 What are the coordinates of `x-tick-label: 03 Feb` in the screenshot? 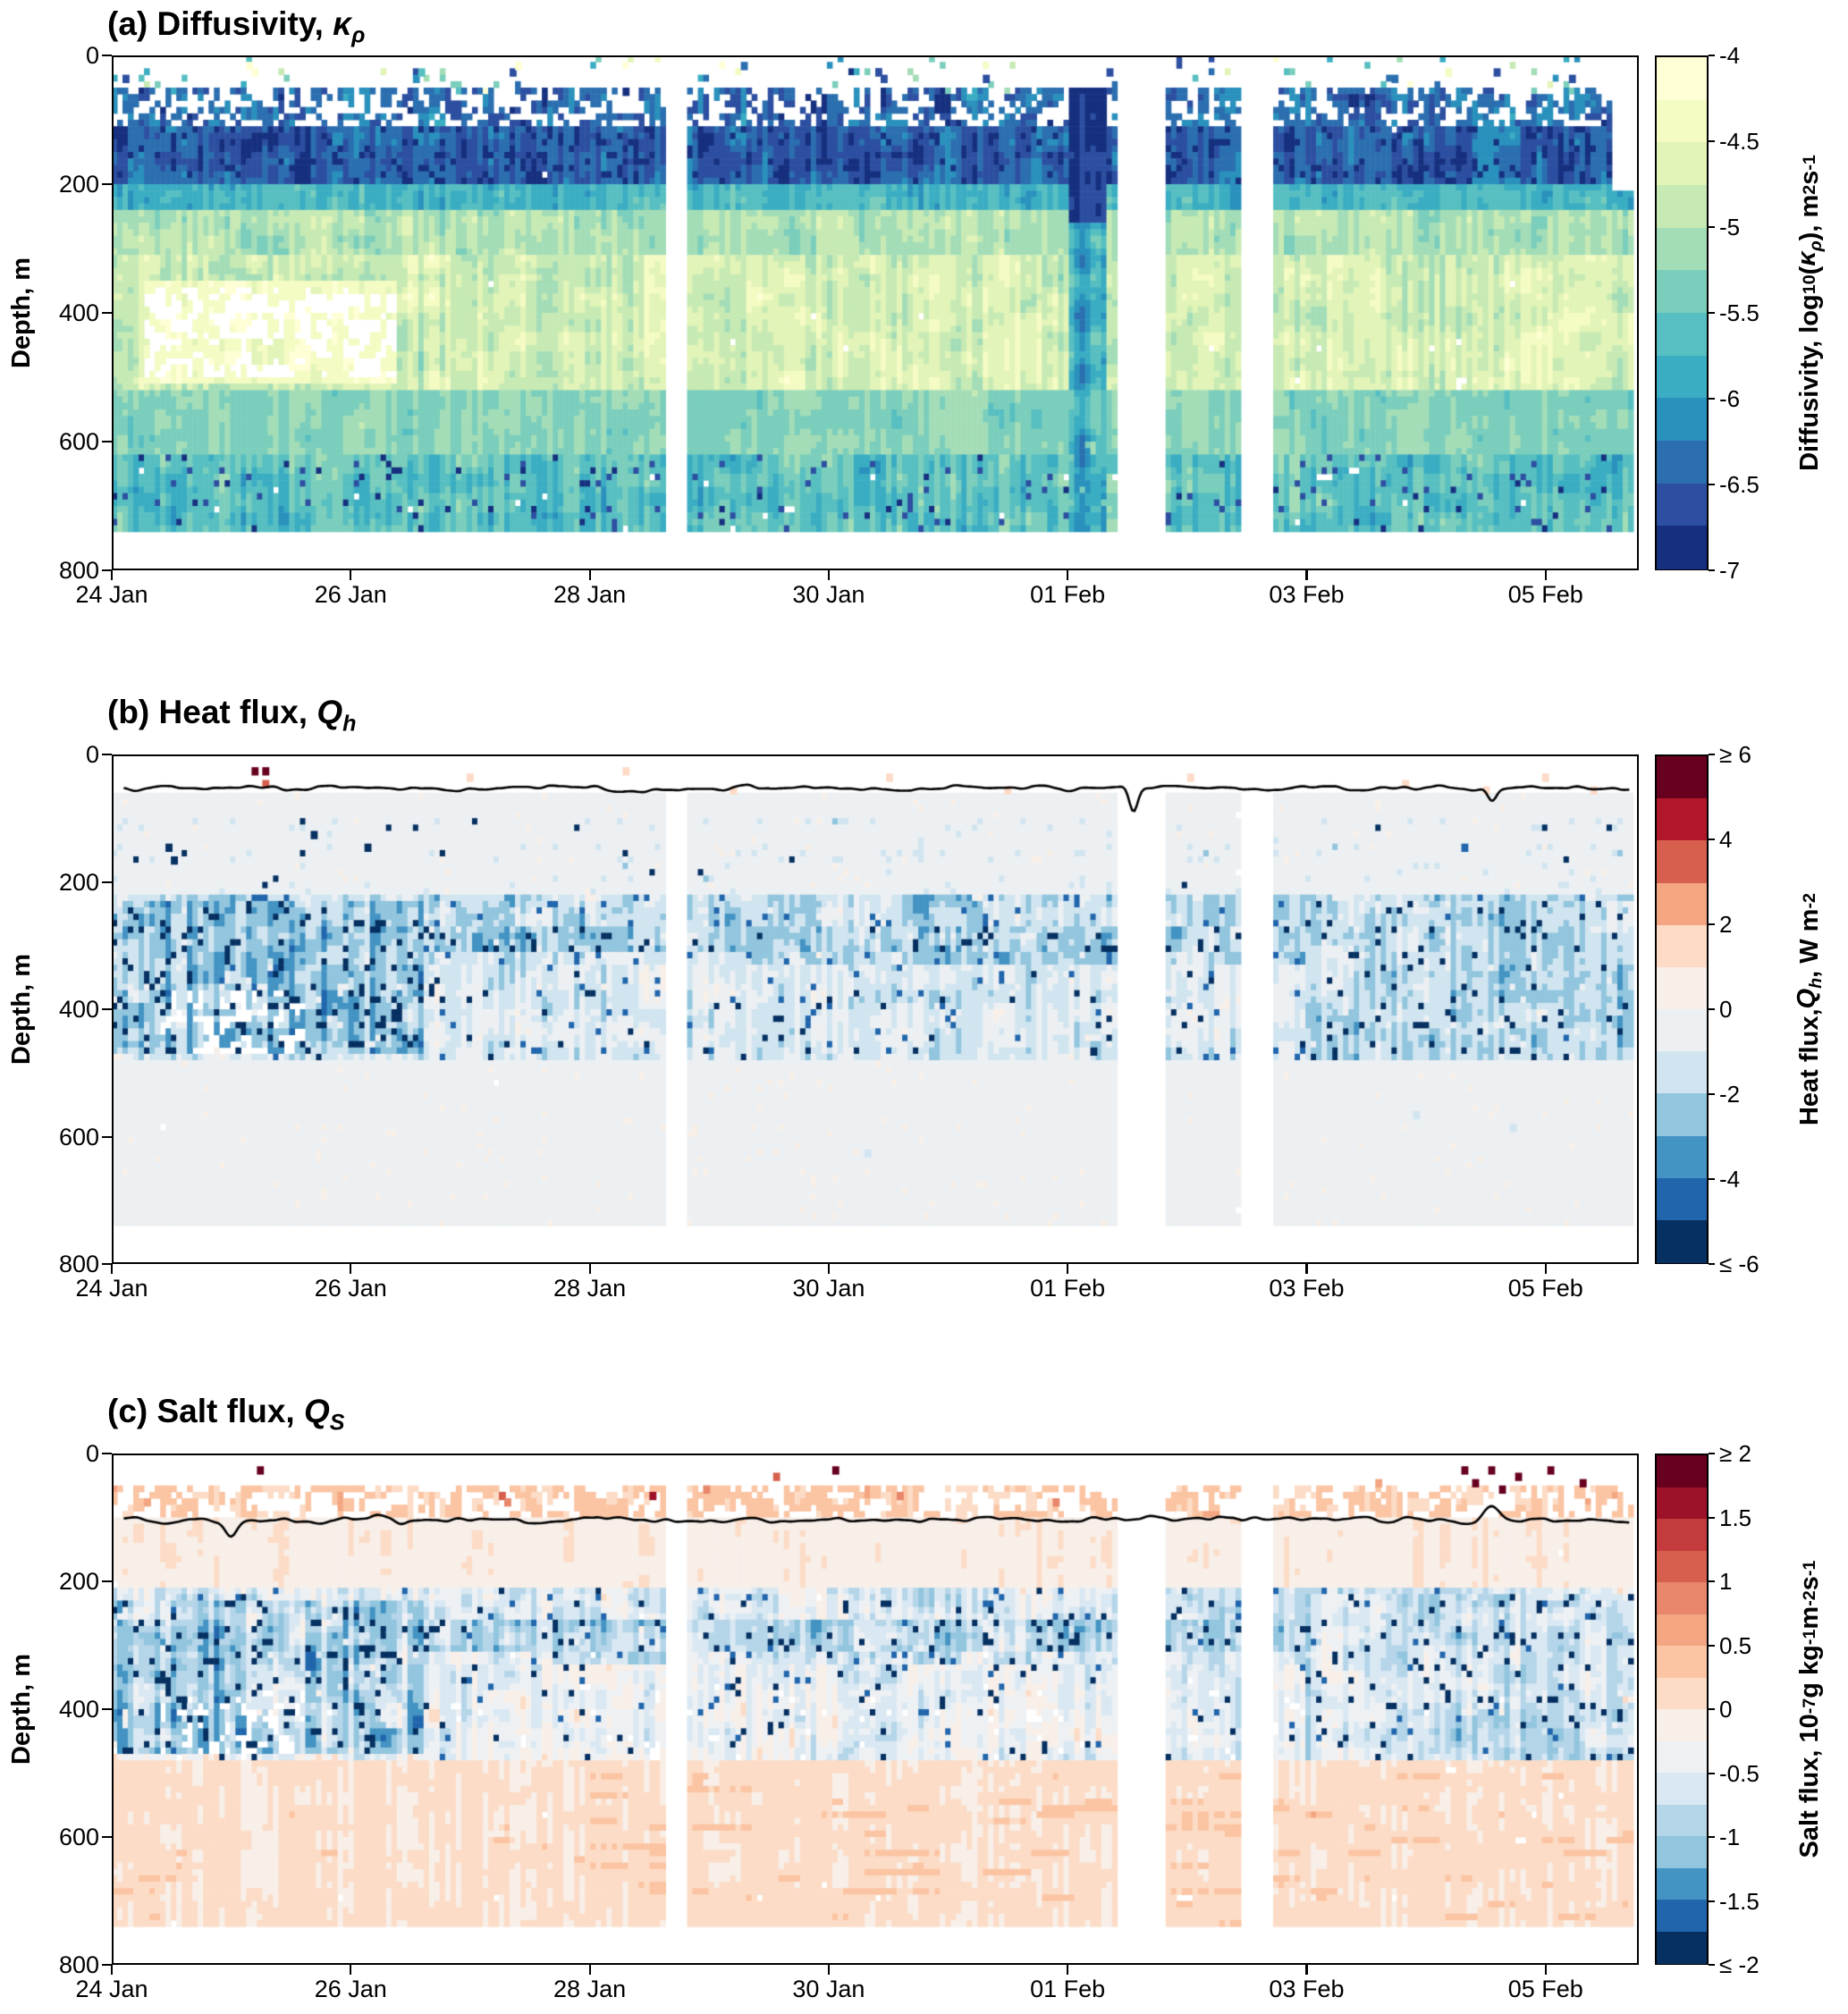 It's located at (1307, 1989).